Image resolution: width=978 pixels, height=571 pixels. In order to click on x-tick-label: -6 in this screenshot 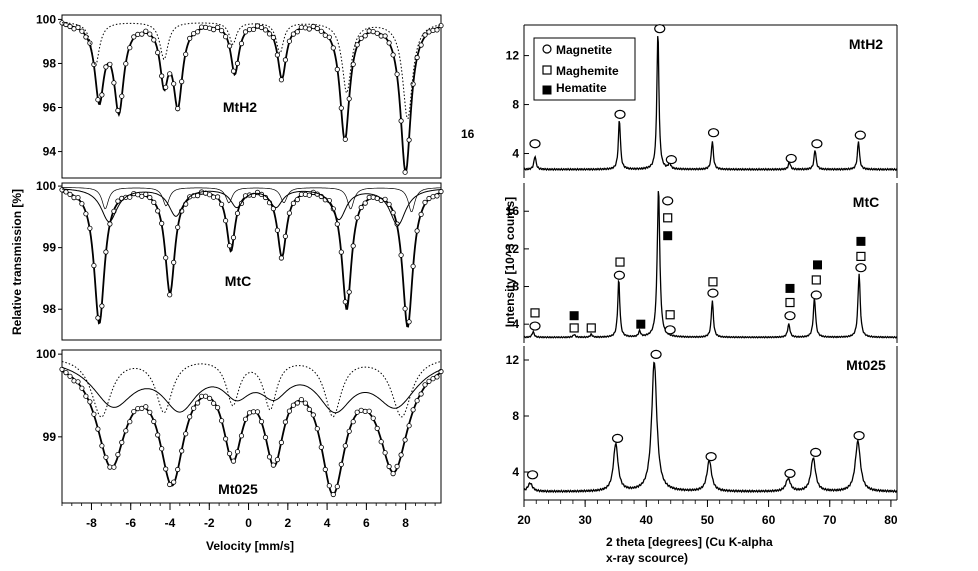, I will do `click(130, 523)`.